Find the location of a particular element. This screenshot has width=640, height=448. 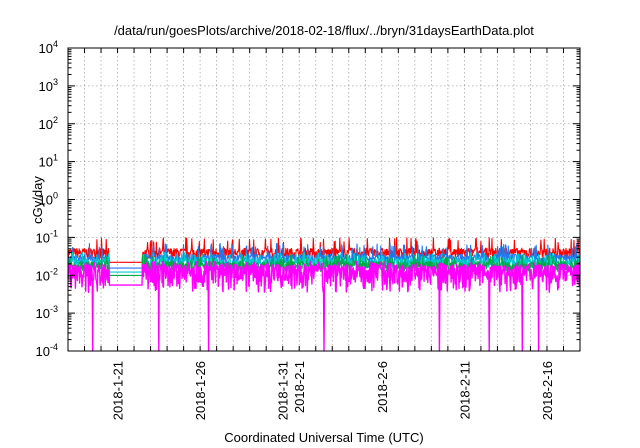

x-tick-label: 2018-2-16 is located at coordinates (547, 390).